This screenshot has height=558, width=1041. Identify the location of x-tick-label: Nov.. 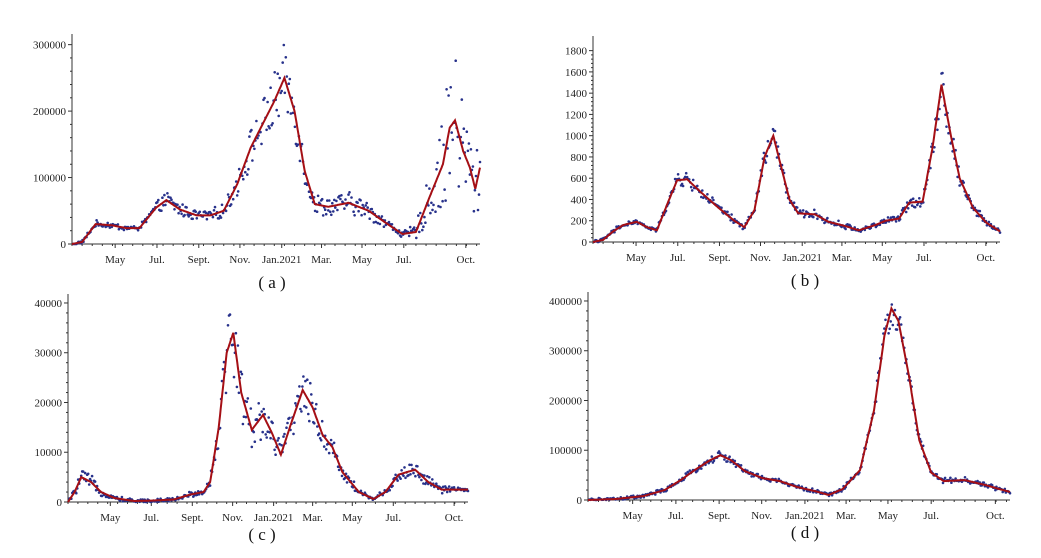
(232, 518).